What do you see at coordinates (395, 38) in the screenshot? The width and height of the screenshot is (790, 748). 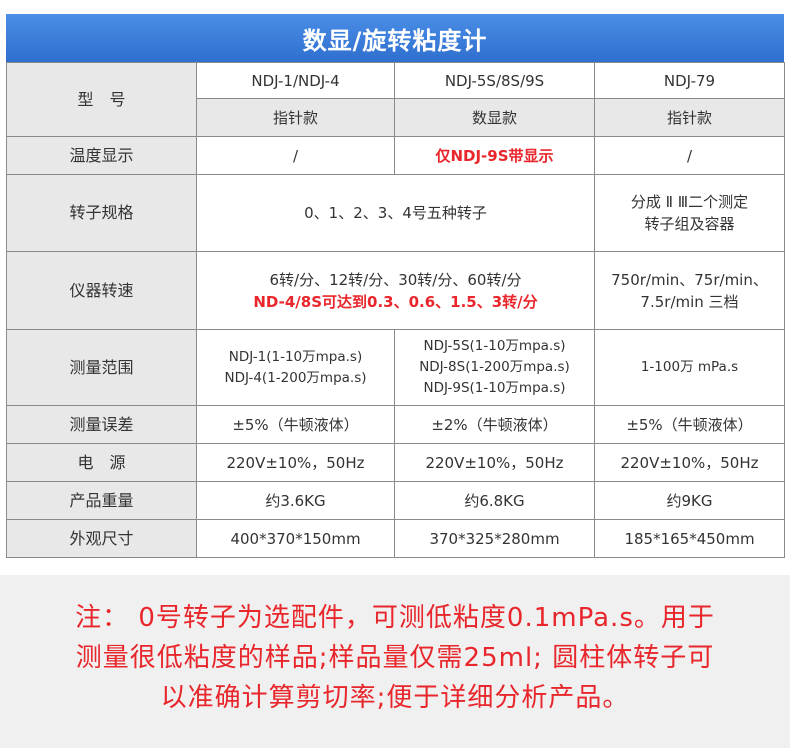 I see `page-title: 数显/旋转粘度计` at bounding box center [395, 38].